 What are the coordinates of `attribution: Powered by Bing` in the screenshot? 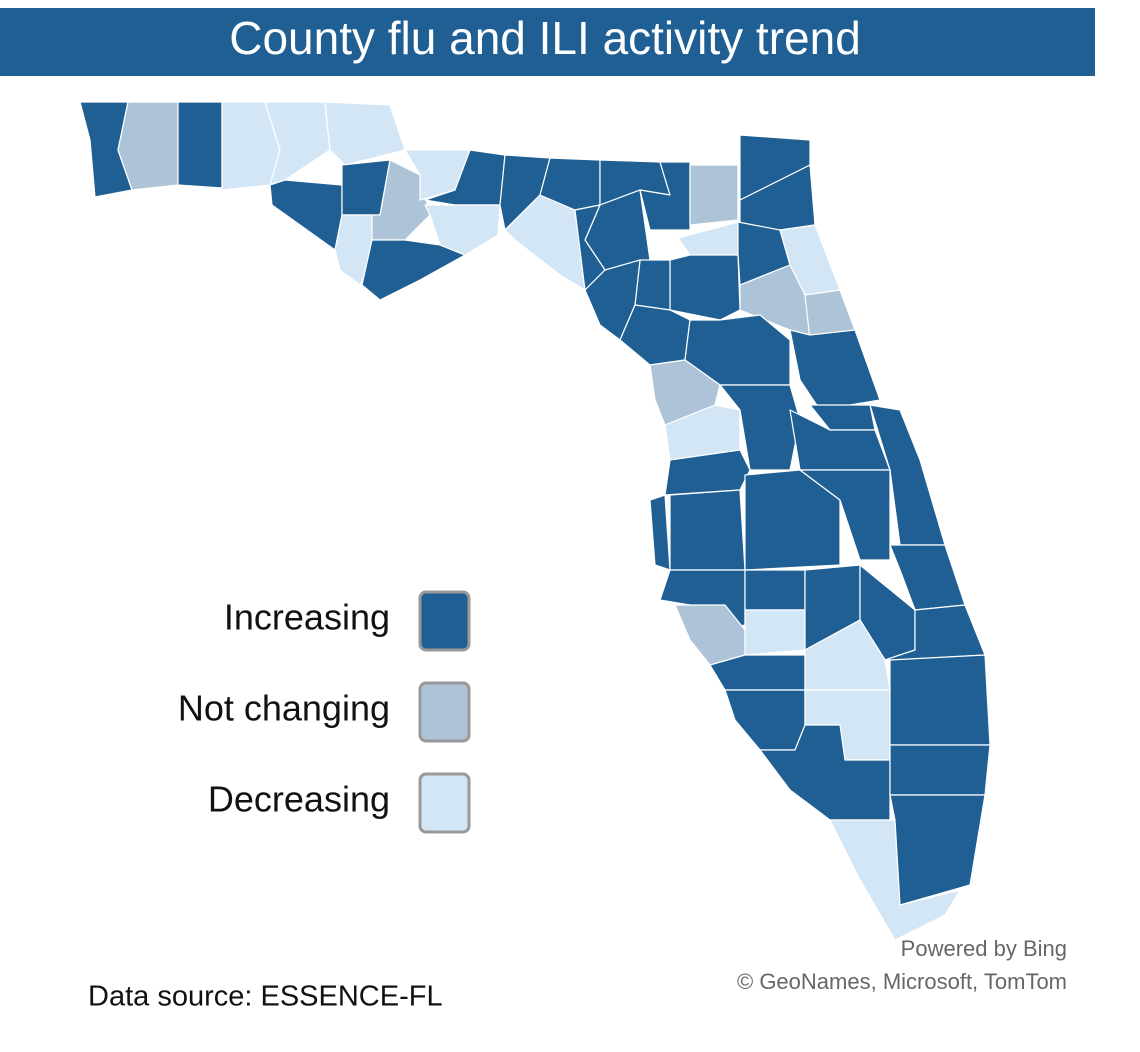 It's located at (984, 948).